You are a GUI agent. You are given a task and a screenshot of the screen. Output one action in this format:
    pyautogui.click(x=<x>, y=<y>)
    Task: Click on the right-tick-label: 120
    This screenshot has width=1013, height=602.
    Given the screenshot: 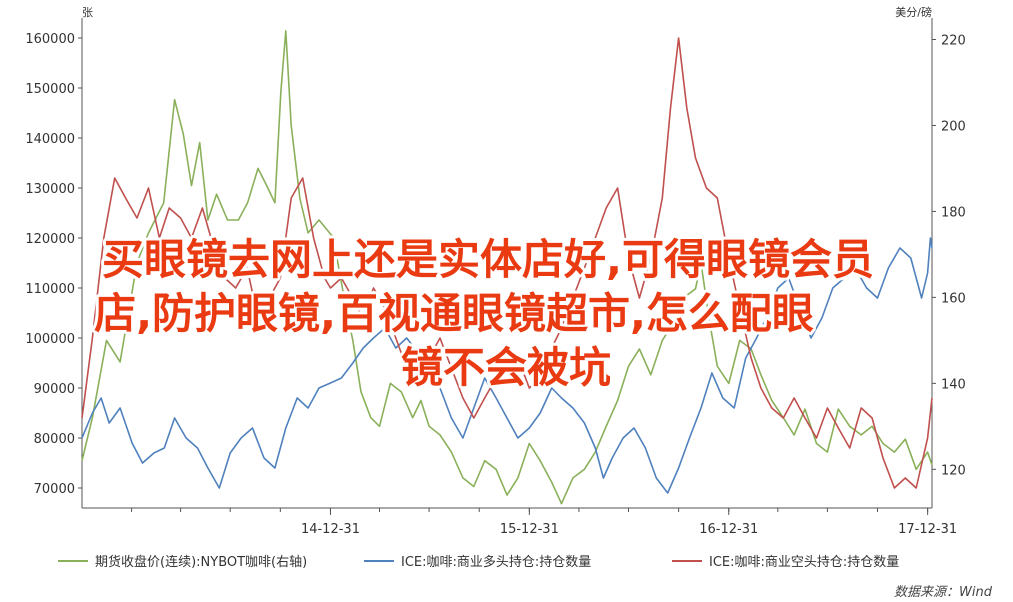 What is the action you would take?
    pyautogui.click(x=953, y=470)
    